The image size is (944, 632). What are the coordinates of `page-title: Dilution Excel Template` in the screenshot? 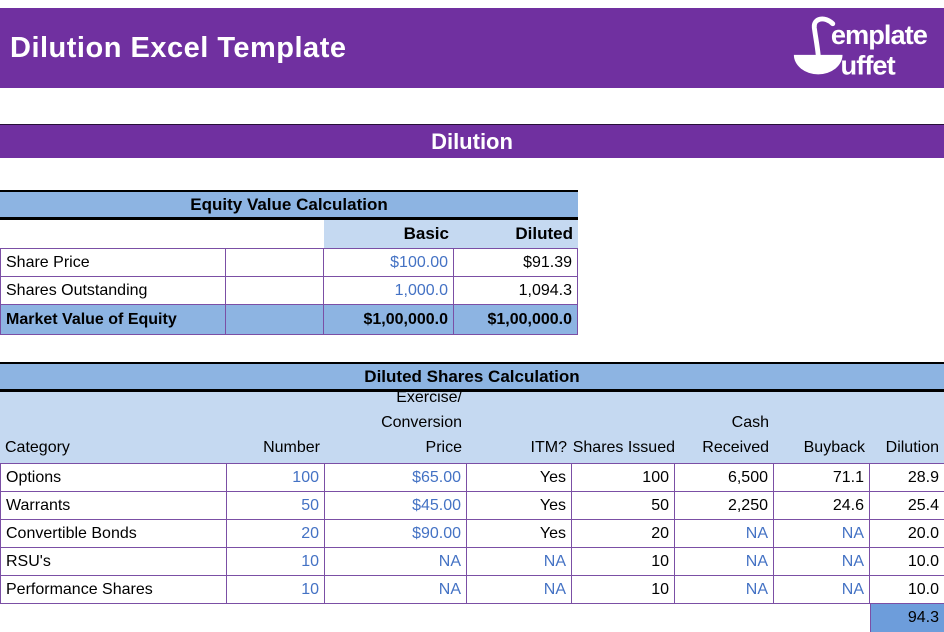 It's located at (178, 47).